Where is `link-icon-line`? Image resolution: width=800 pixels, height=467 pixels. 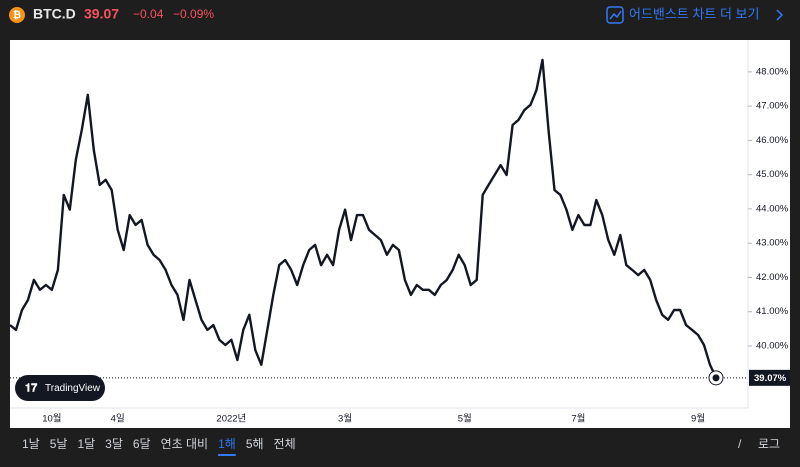
link-icon-line is located at coordinates (615, 15).